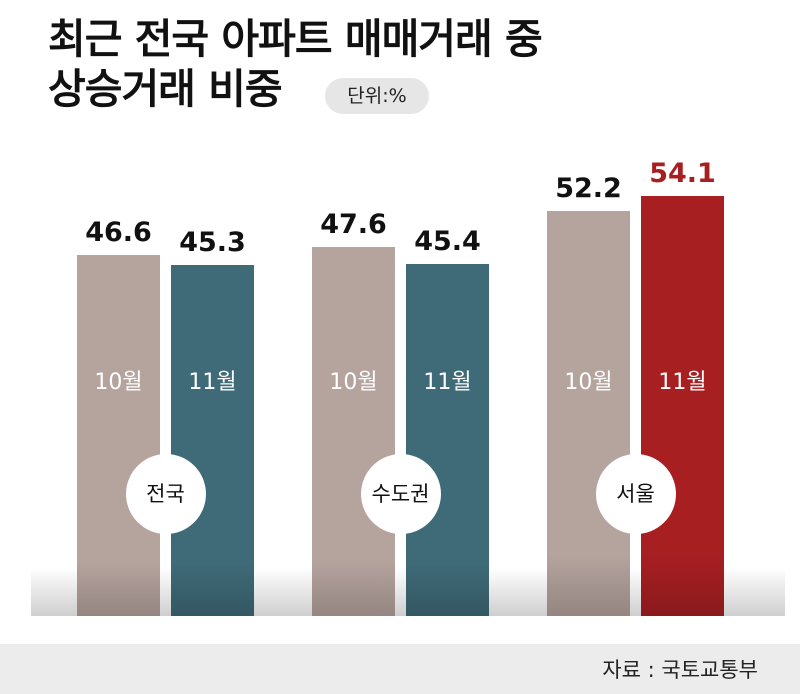 The width and height of the screenshot is (800, 694). I want to click on bar-전국-11월: 11월, so click(212, 440).